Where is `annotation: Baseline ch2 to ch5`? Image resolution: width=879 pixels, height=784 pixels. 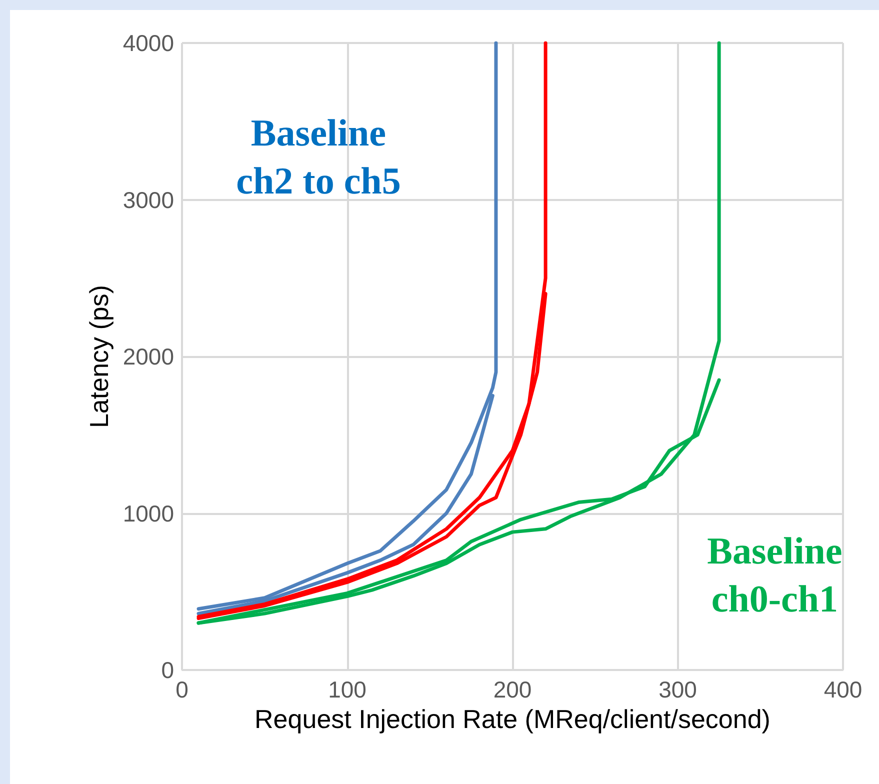 annotation: Baseline ch2 to ch5 is located at coordinates (318, 157).